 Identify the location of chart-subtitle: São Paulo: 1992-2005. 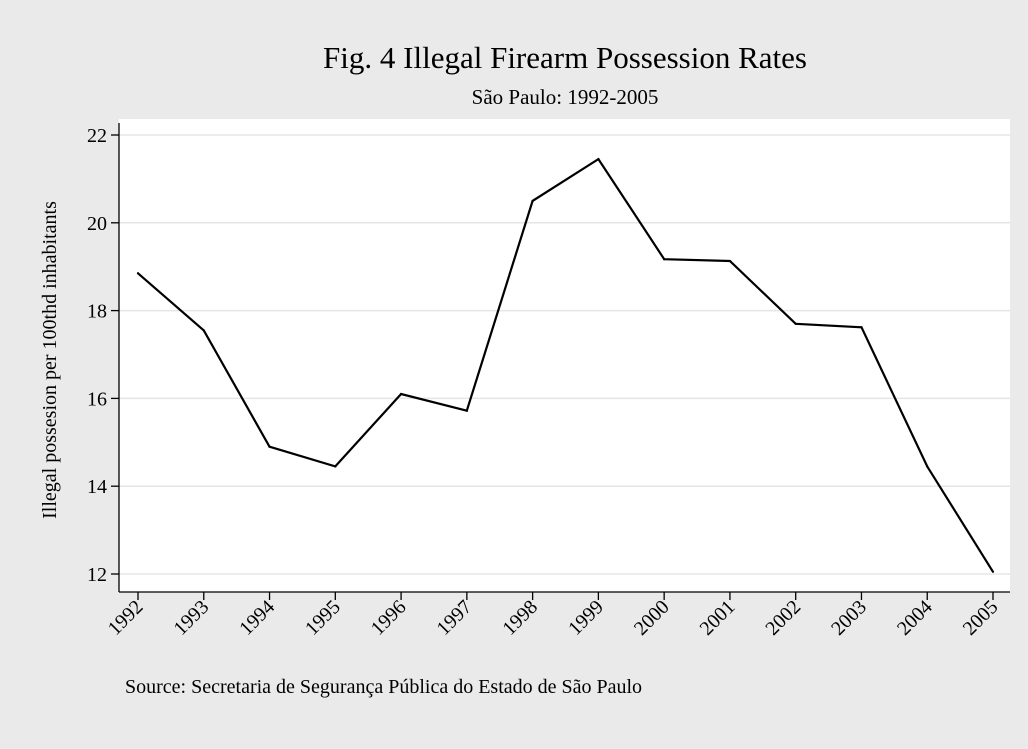
(565, 97).